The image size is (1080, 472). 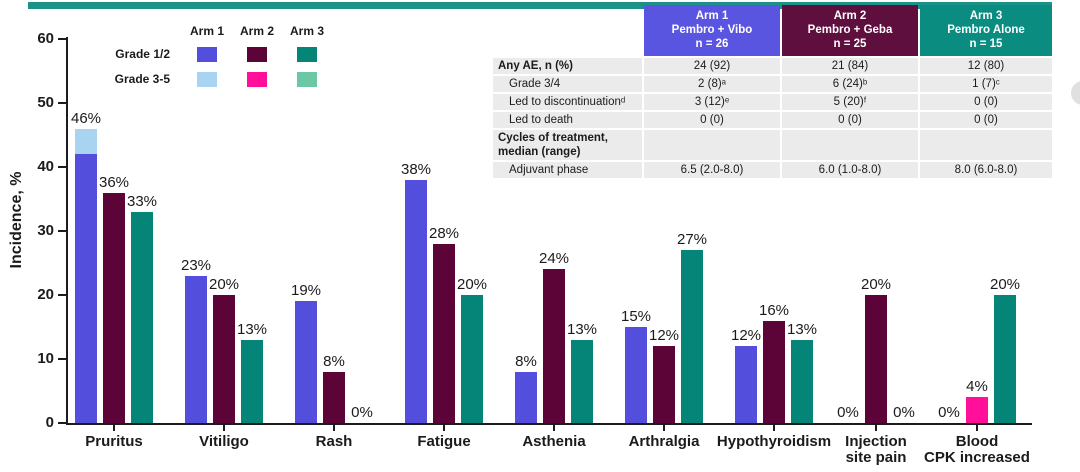 What do you see at coordinates (850, 120) in the screenshot?
I see `table-cell-arm2: 0 (0)` at bounding box center [850, 120].